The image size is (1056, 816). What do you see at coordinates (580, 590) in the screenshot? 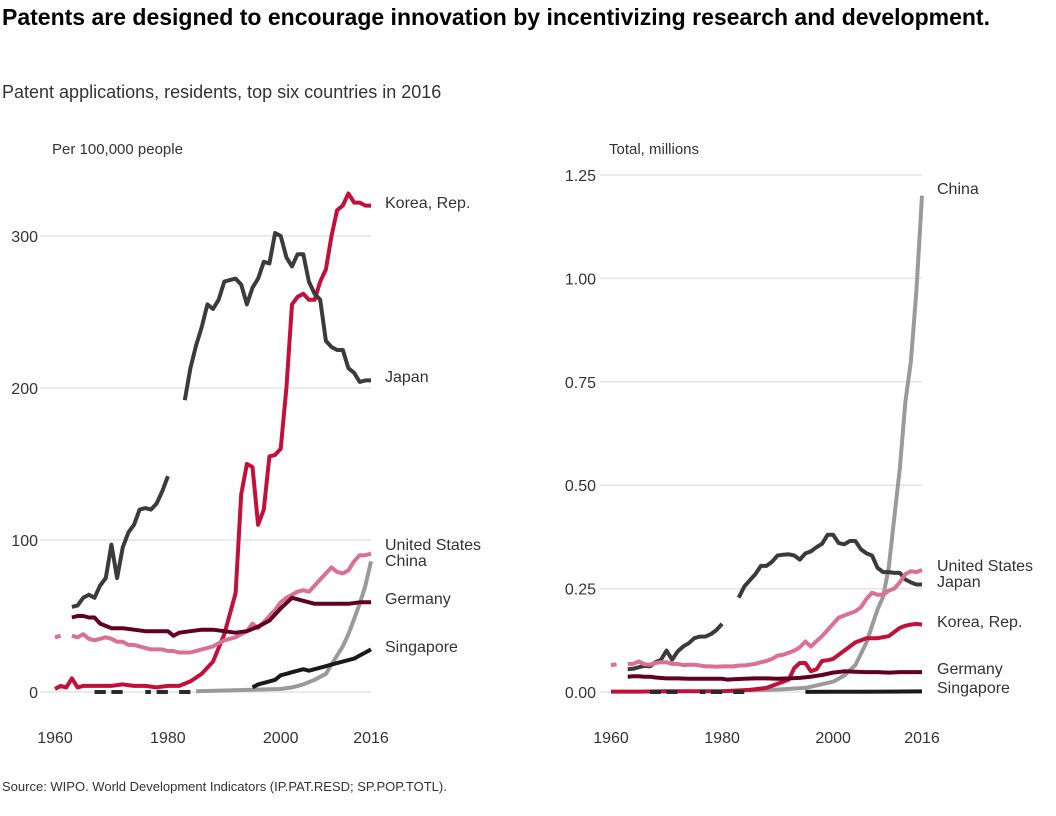
I see `y-tick-label: 0.25` at bounding box center [580, 590].